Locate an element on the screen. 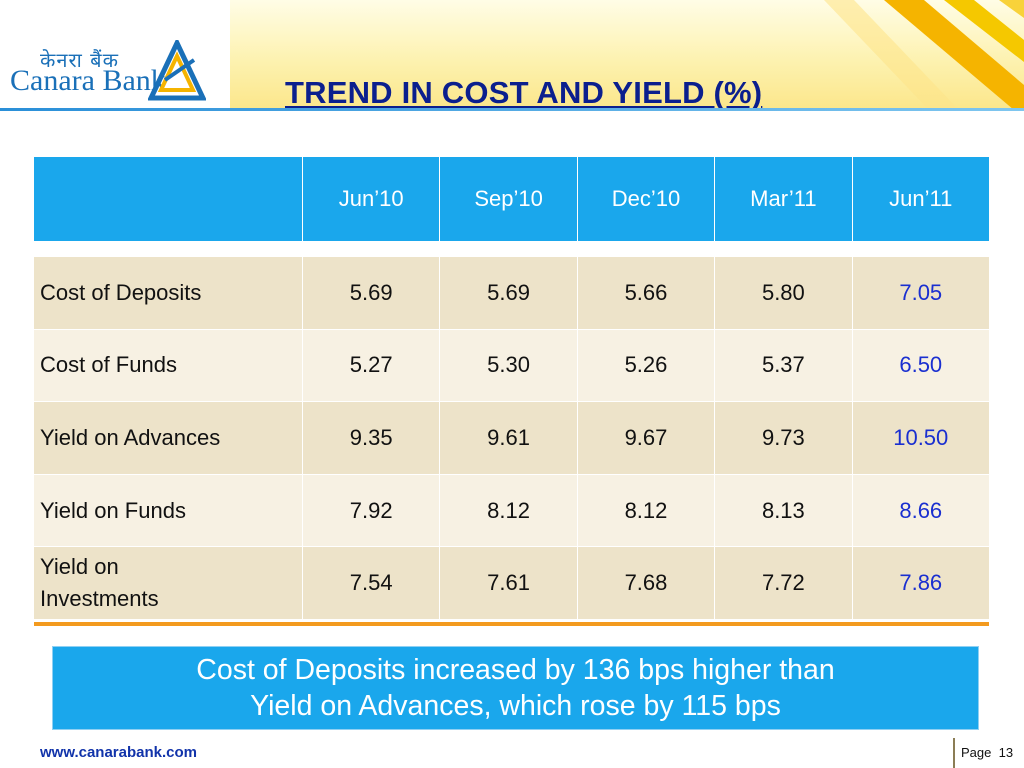 Image resolution: width=1024 pixels, height=768 pixels. website-link: www.canarabank.com is located at coordinates (119, 752).